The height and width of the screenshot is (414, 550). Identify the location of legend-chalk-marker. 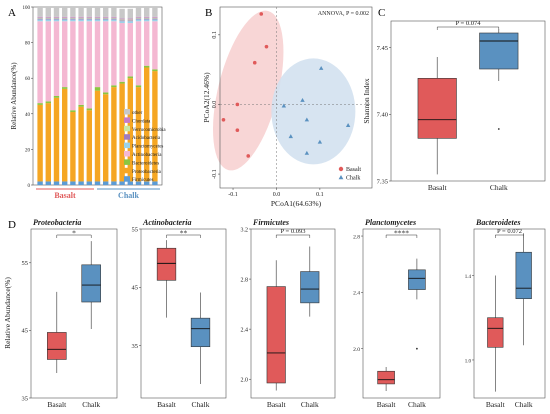
(341, 177).